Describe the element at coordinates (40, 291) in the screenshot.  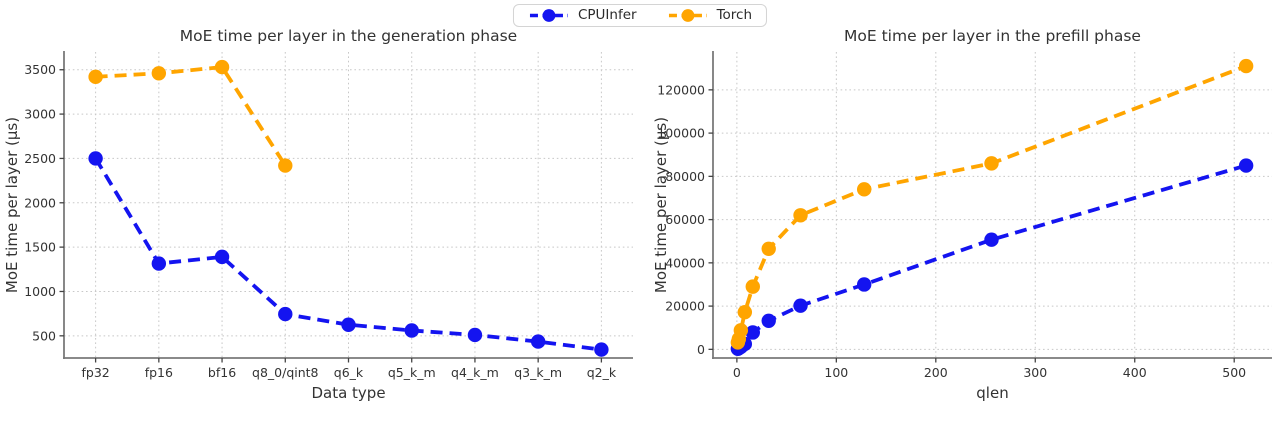
I see `y-tick-label: 1000` at that location.